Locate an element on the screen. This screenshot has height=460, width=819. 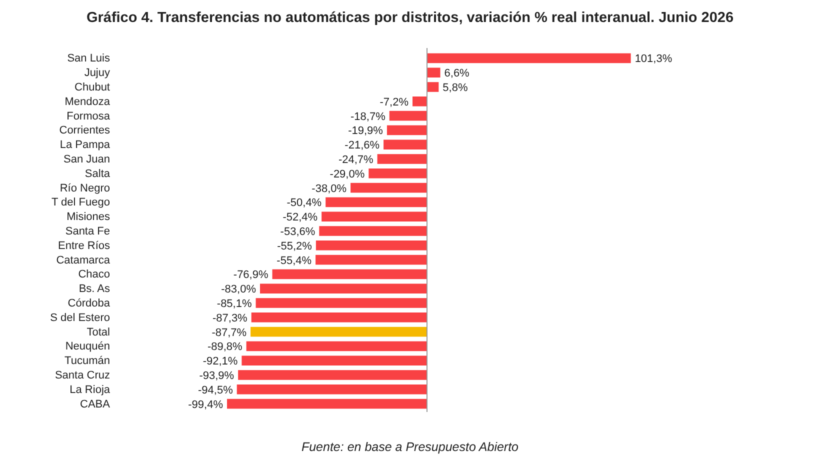
y-tick-label: Chubut is located at coordinates (92, 88).